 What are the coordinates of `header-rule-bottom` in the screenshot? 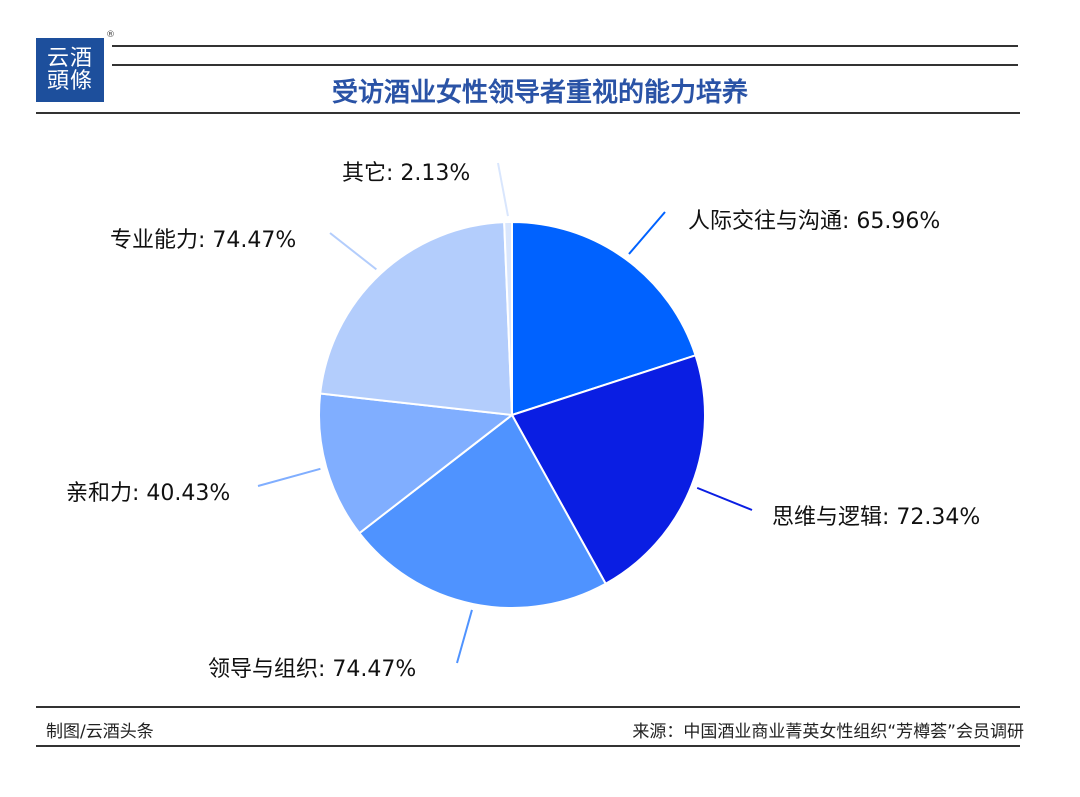 It's located at (528, 113).